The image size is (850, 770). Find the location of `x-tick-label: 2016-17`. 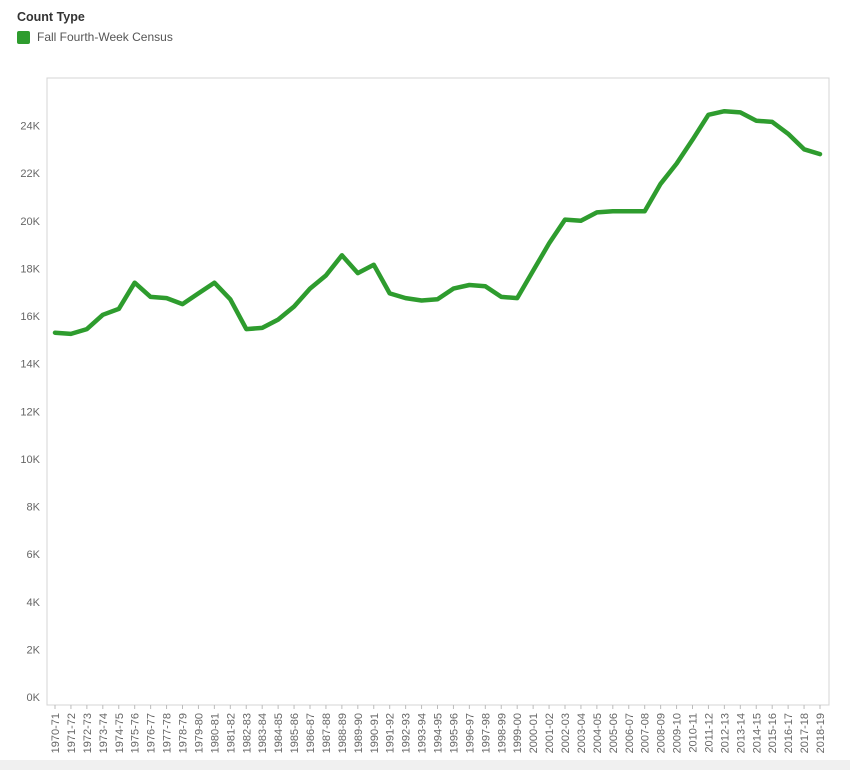

x-tick-label: 2016-17 is located at coordinates (789, 733).